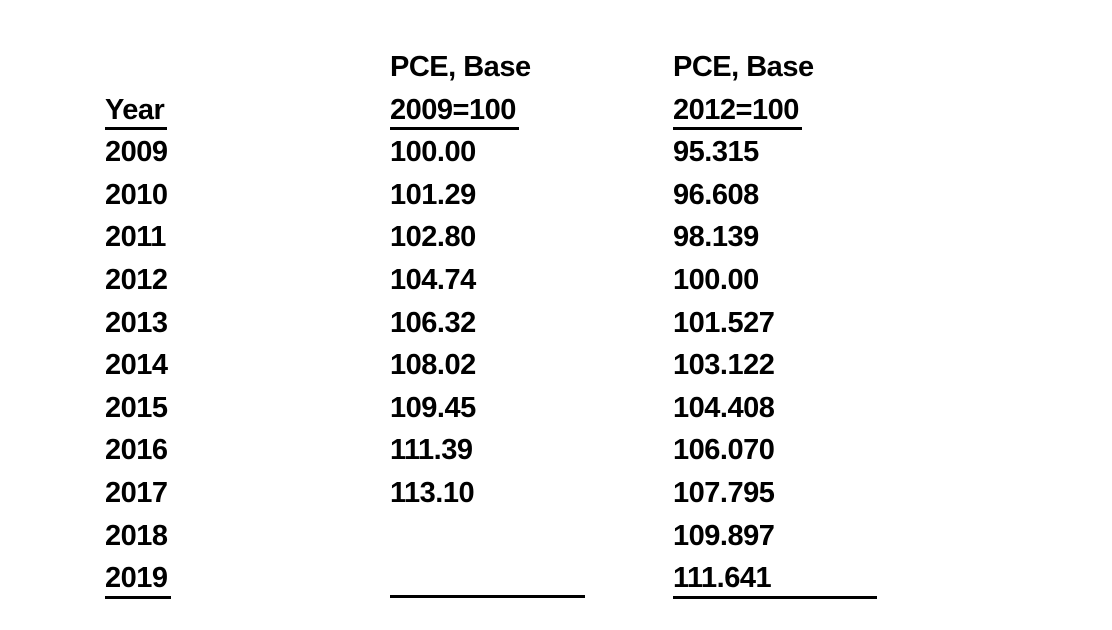 The image size is (1112, 630). I want to click on header-pce2012-line2: 2012=100, so click(833, 110).